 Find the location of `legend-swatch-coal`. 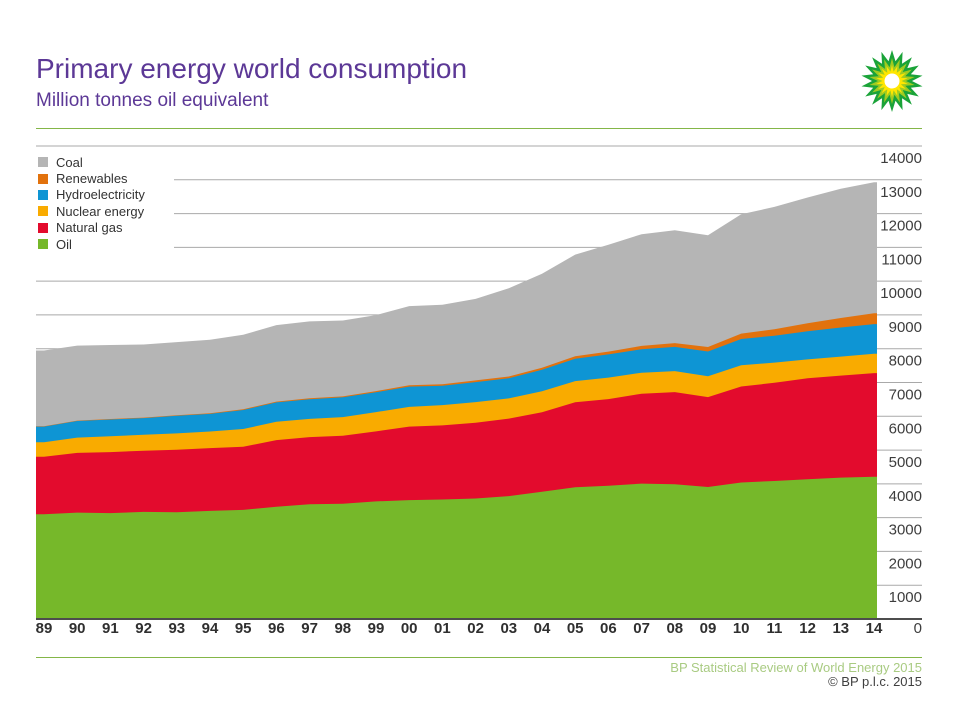

legend-swatch-coal is located at coordinates (43, 162).